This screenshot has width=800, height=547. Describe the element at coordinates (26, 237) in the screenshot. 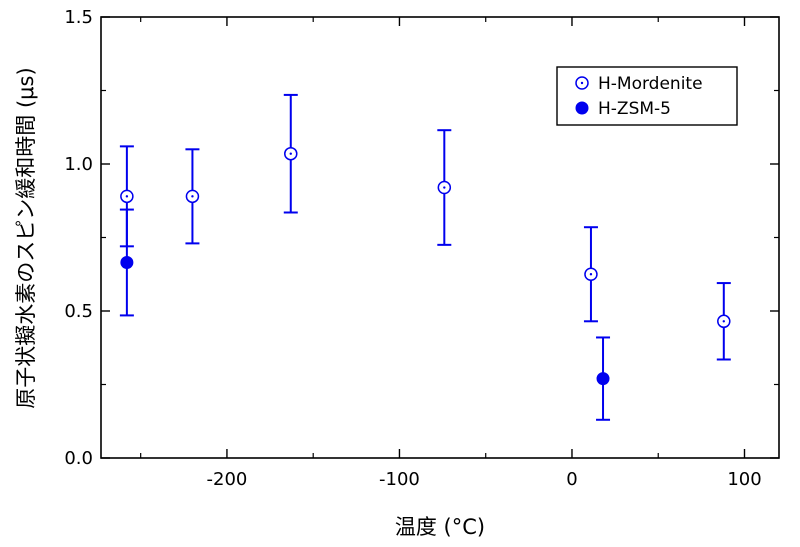

I see `y-axis-title: 原子状擬水素のスピン緩和時間 (μs)` at that location.